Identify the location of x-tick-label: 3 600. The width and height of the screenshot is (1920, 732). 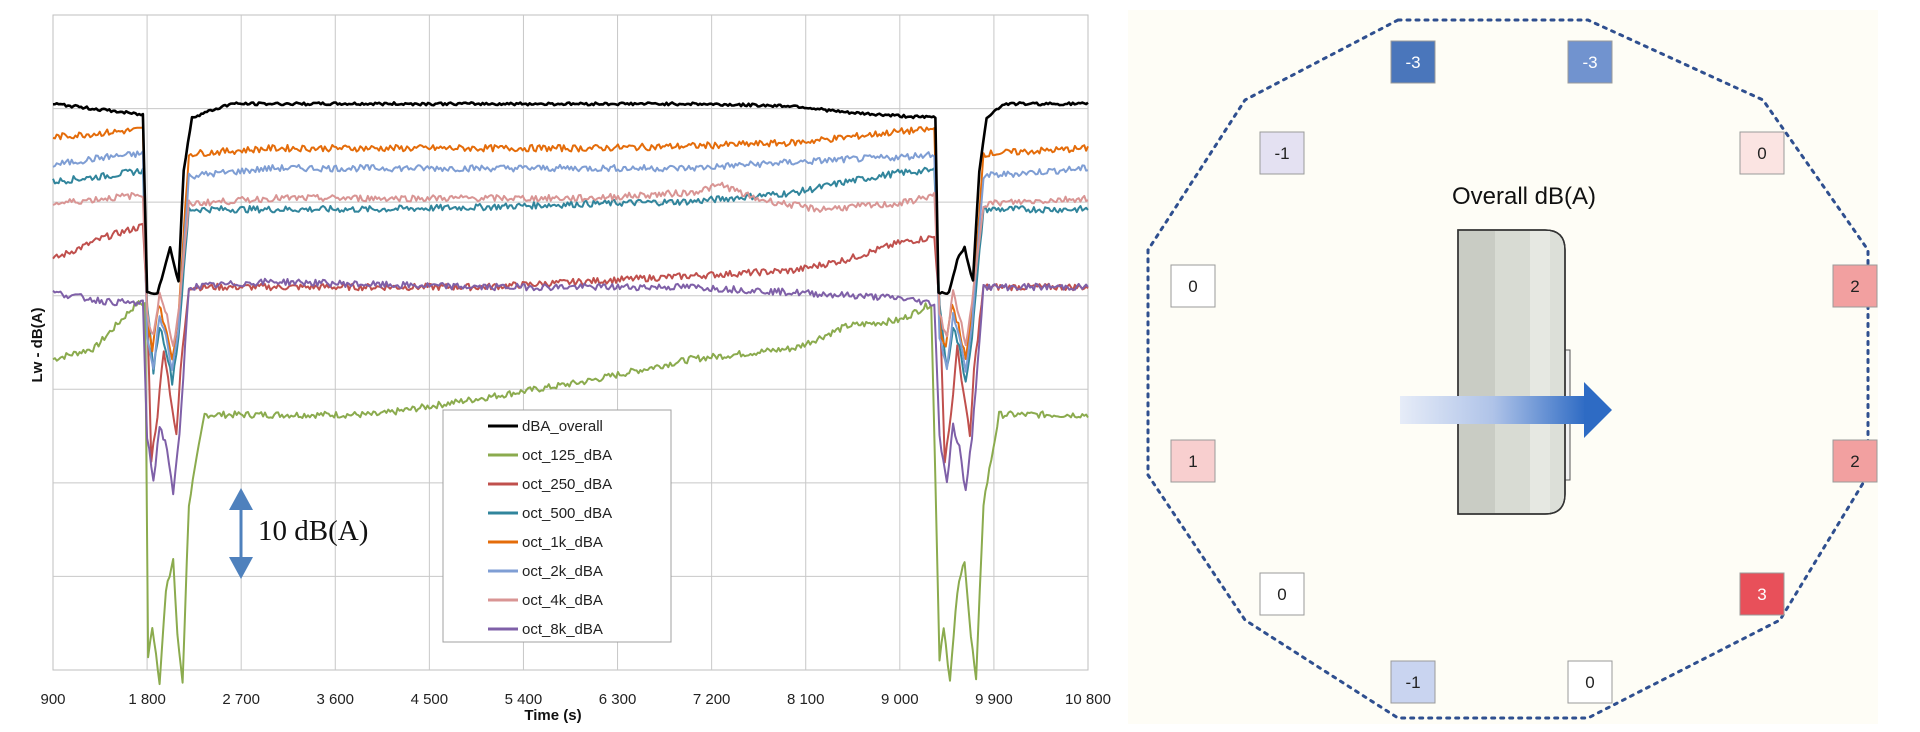
(335, 699).